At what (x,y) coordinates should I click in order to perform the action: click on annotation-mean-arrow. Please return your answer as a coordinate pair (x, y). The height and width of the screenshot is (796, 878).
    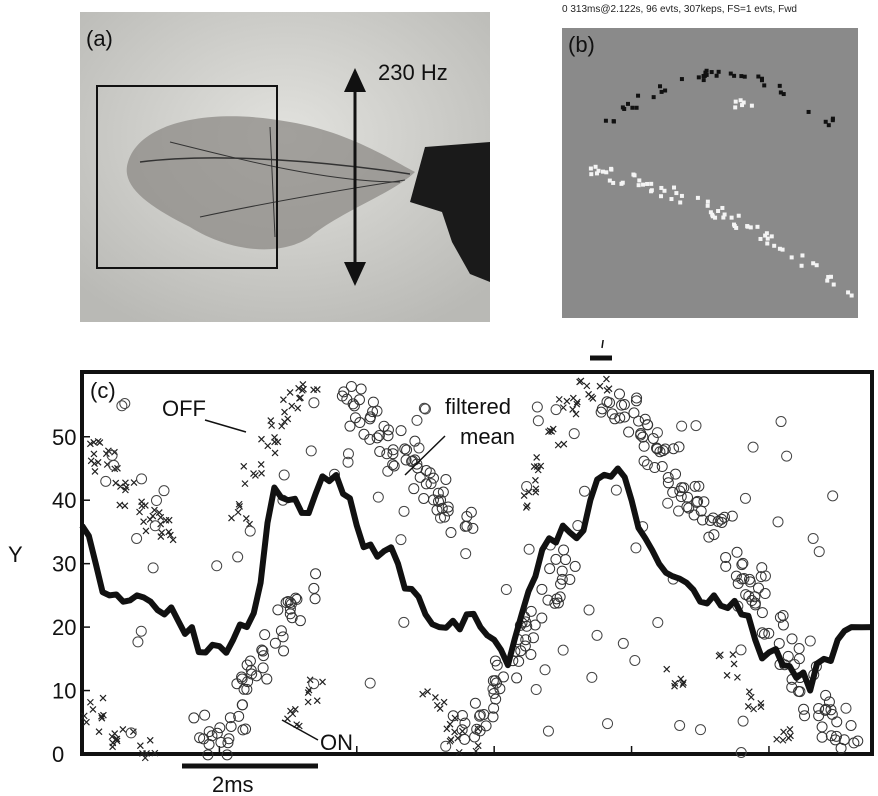
    Looking at the image, I should click on (425, 455).